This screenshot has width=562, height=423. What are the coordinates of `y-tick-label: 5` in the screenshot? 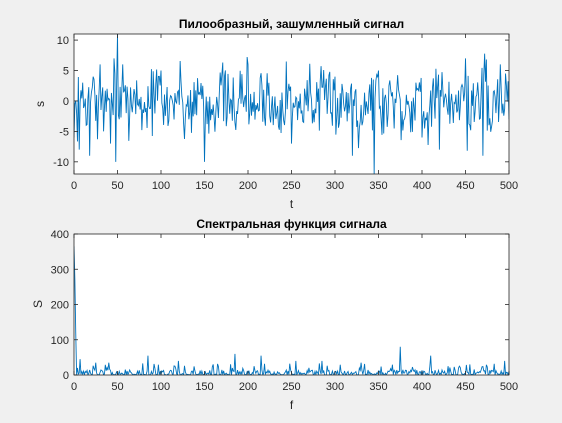 It's located at (66, 72).